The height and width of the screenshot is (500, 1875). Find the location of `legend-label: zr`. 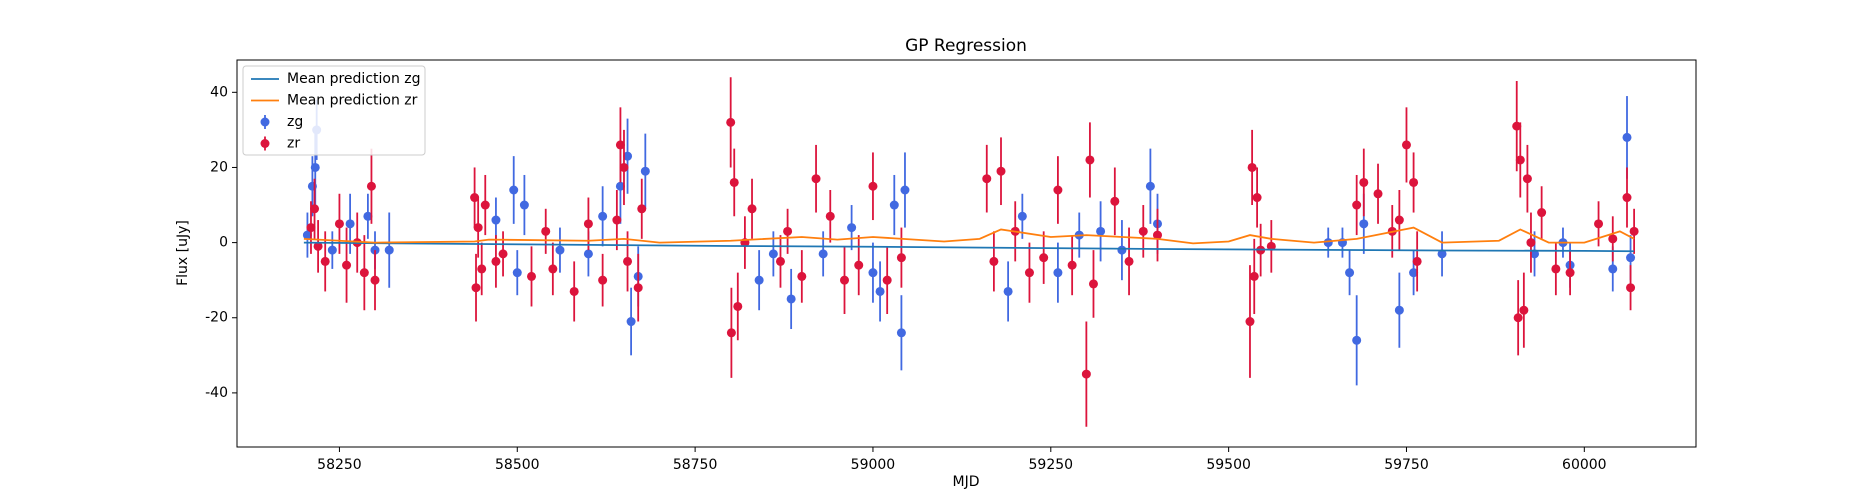

legend-label: zr is located at coordinates (293, 144).